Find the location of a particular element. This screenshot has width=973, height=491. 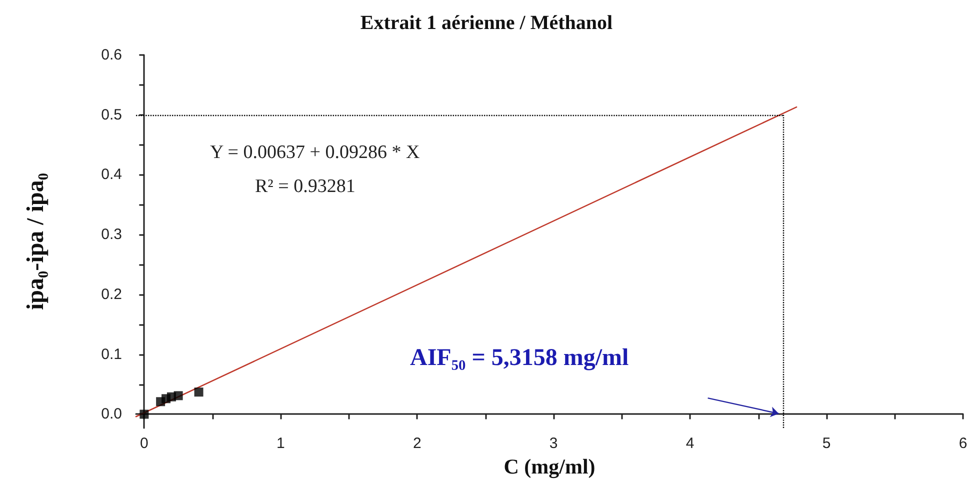

annotation: AIF₅₀ = 5,3158 mg/ml is located at coordinates (520, 358).